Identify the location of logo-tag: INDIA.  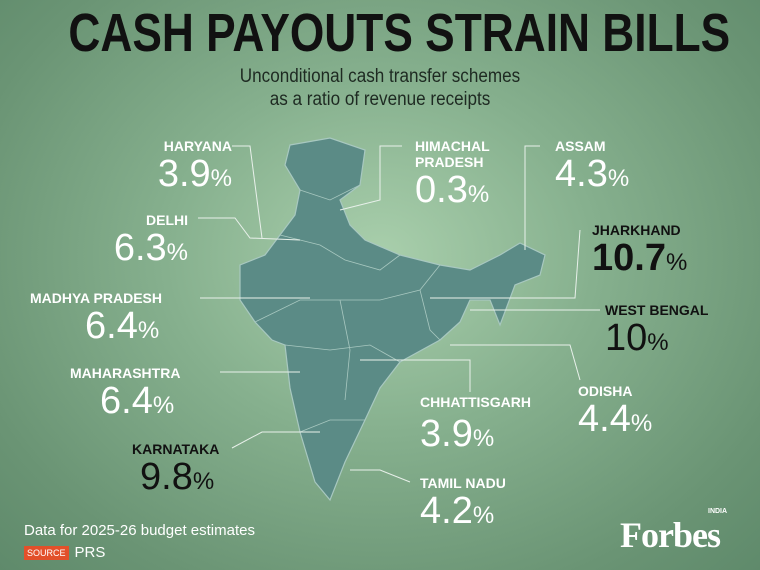
(718, 511).